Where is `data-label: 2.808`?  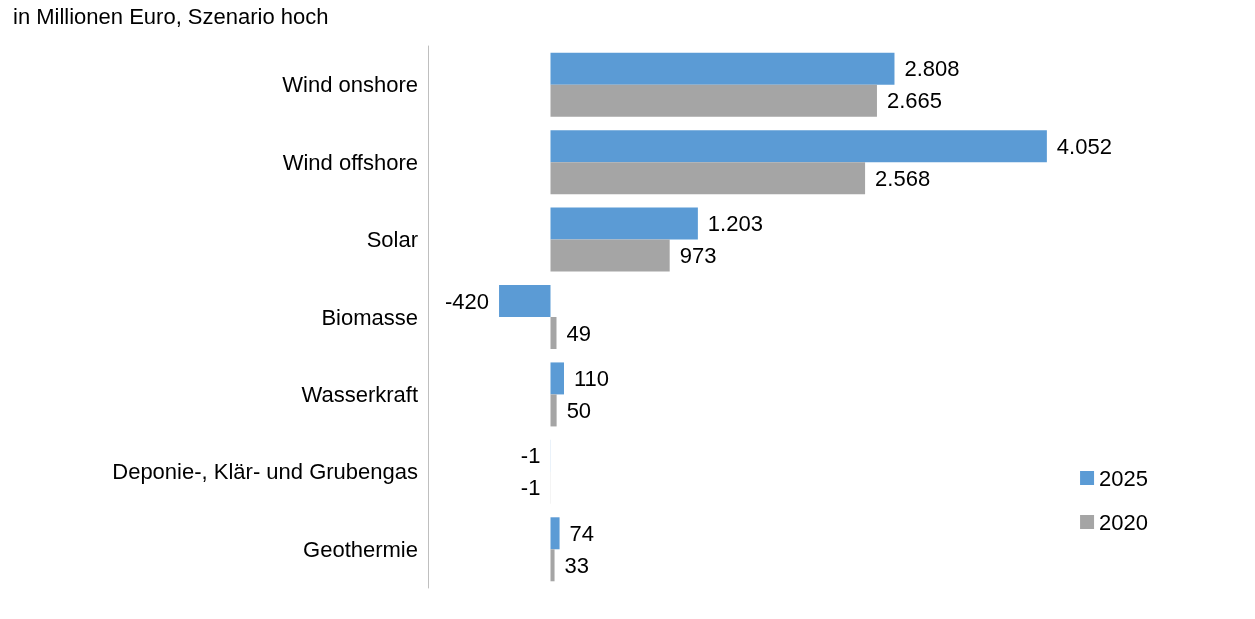 data-label: 2.808 is located at coordinates (932, 69).